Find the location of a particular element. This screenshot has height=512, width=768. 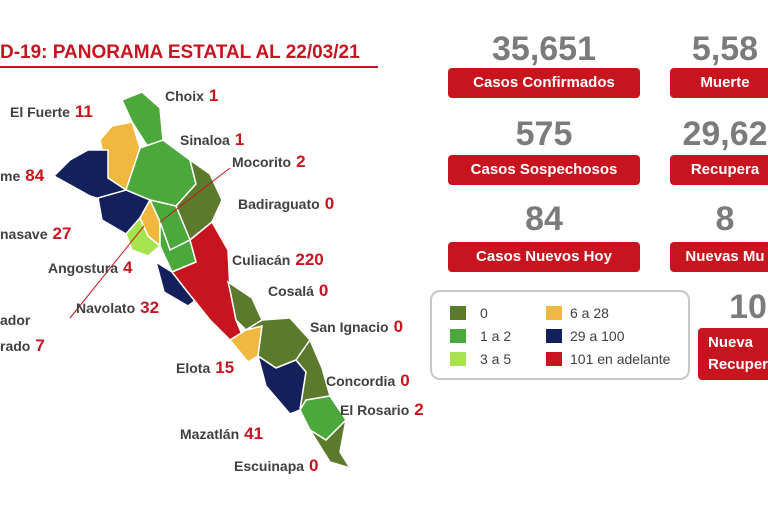

region-escuinapa is located at coordinates (330, 443).